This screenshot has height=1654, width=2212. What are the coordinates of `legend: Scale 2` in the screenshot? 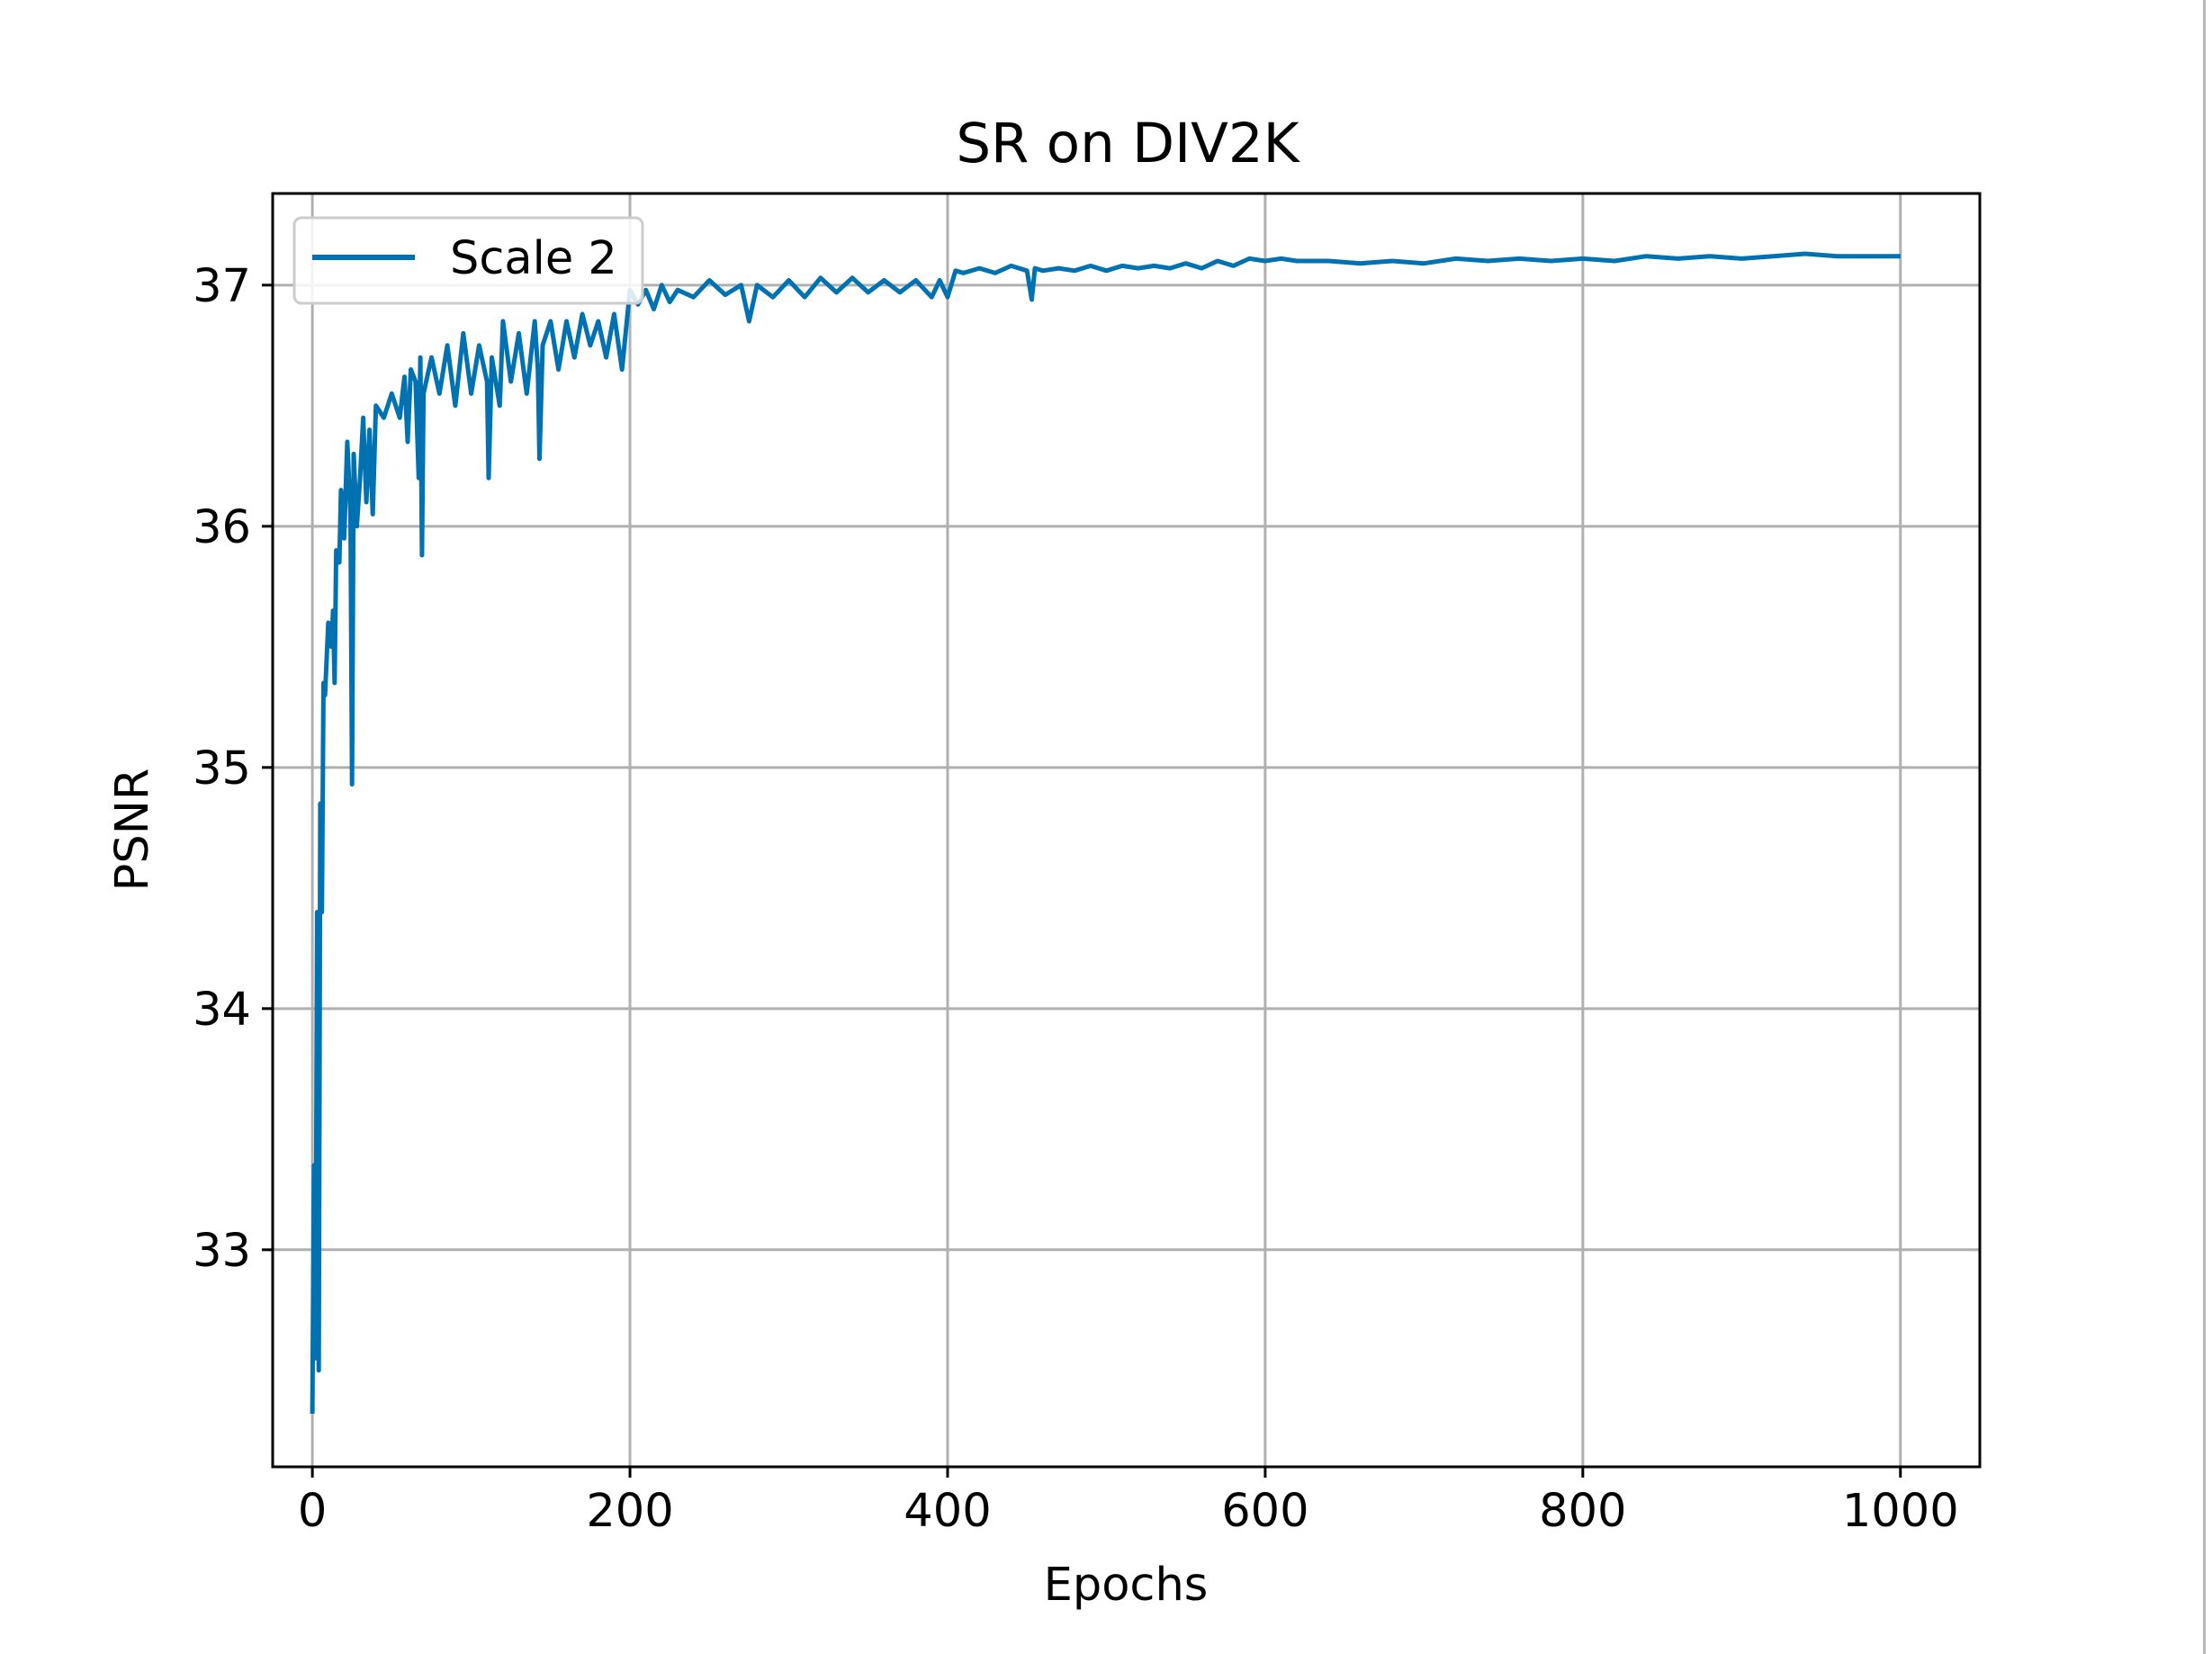 It's located at (468, 260).